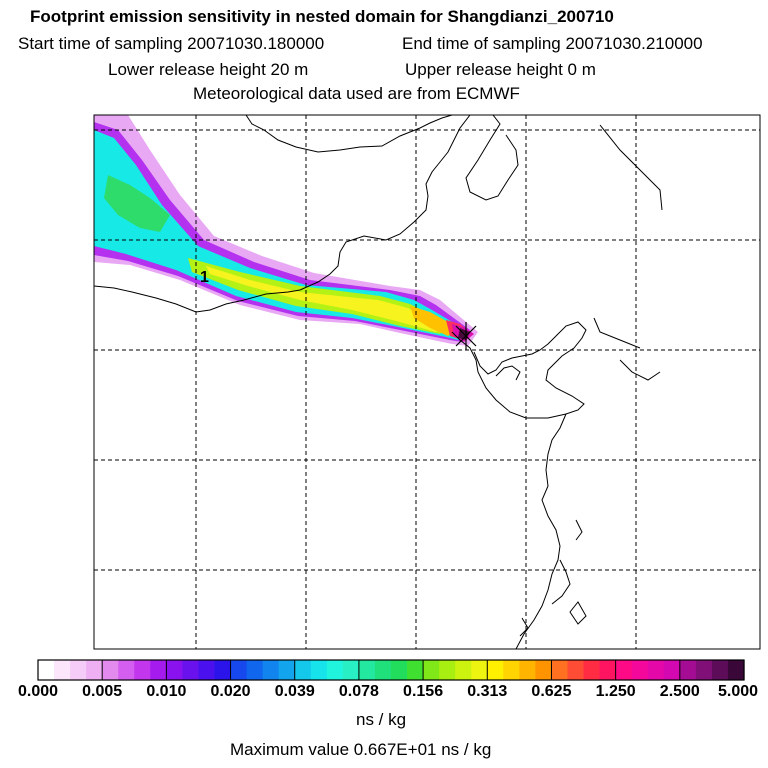 The image size is (768, 768). Describe the element at coordinates (615, 691) in the screenshot. I see `colorbar-tick-label: 1.250` at that location.